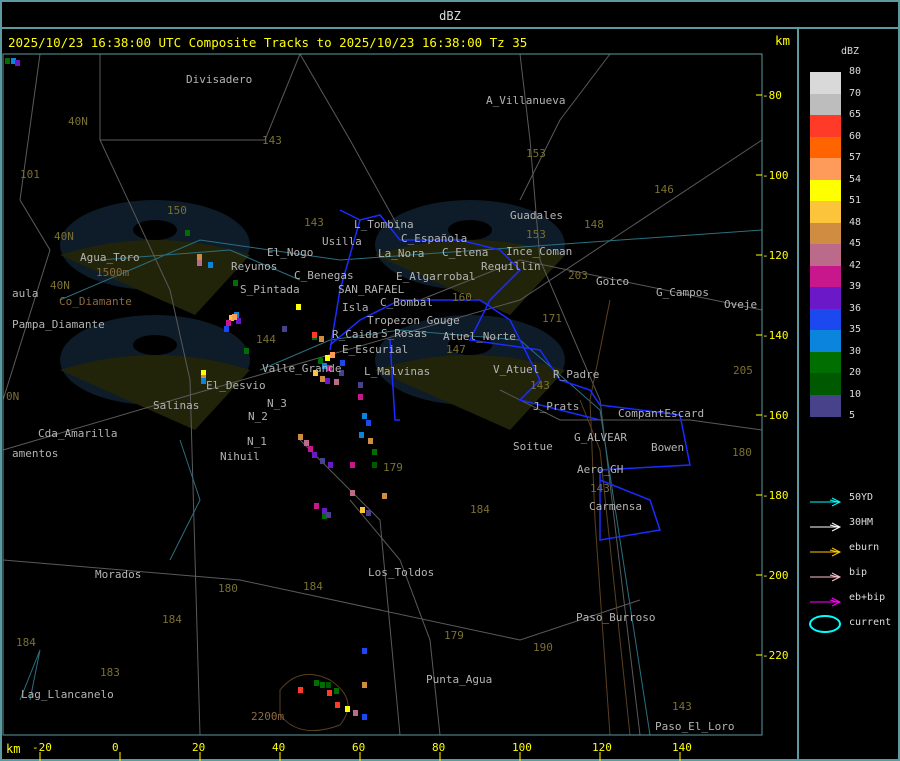  I want to click on track-legend-label: eb+bip, so click(867, 597).